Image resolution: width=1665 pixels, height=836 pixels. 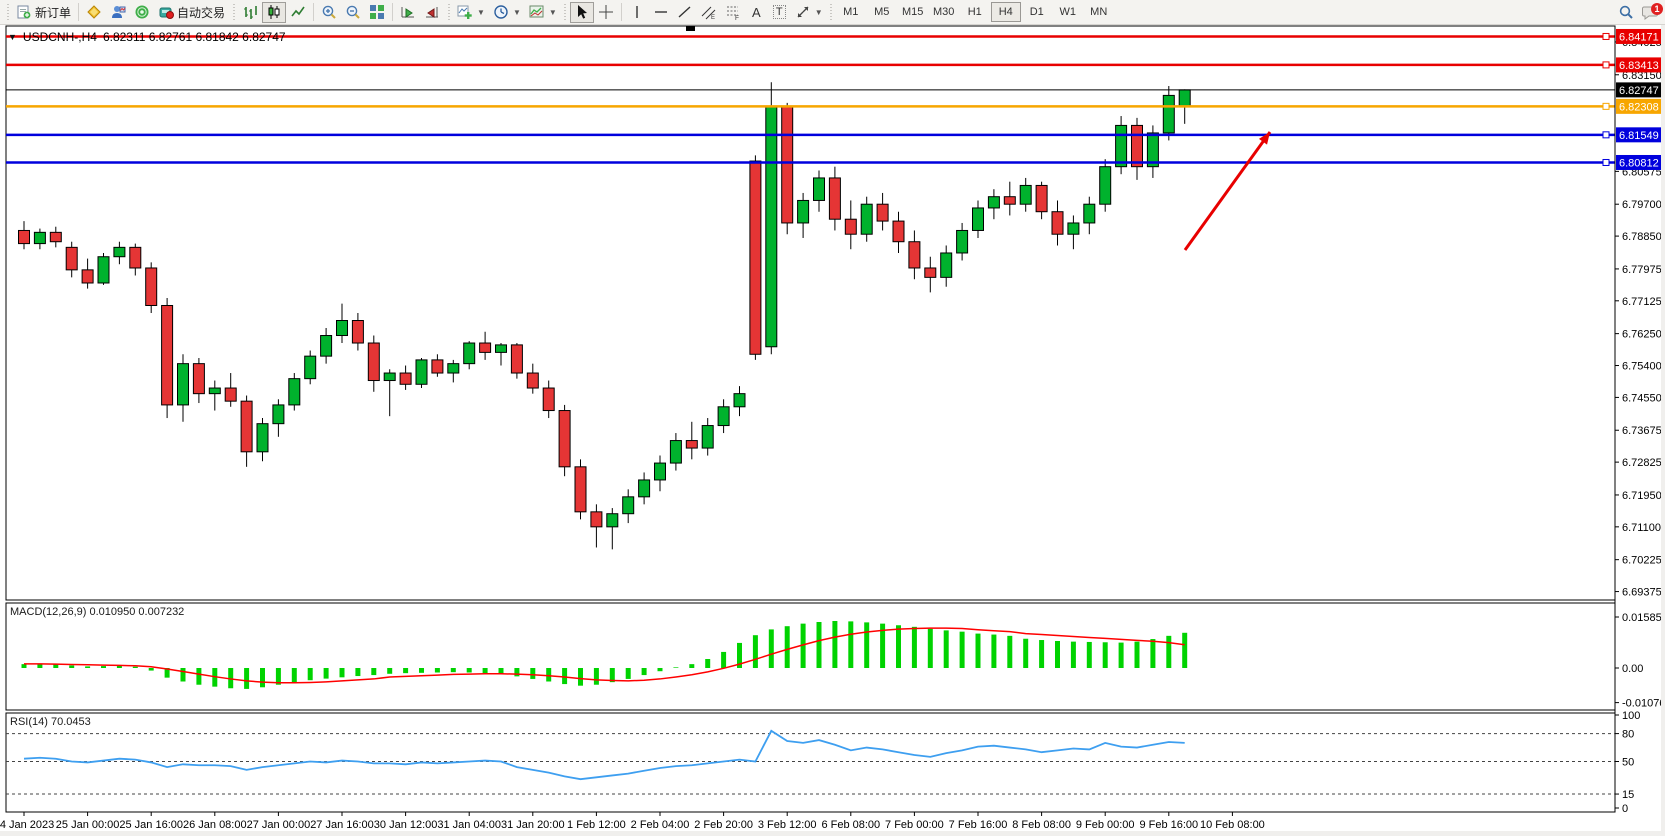 I want to click on periods-button: ▼, so click(x=507, y=12).